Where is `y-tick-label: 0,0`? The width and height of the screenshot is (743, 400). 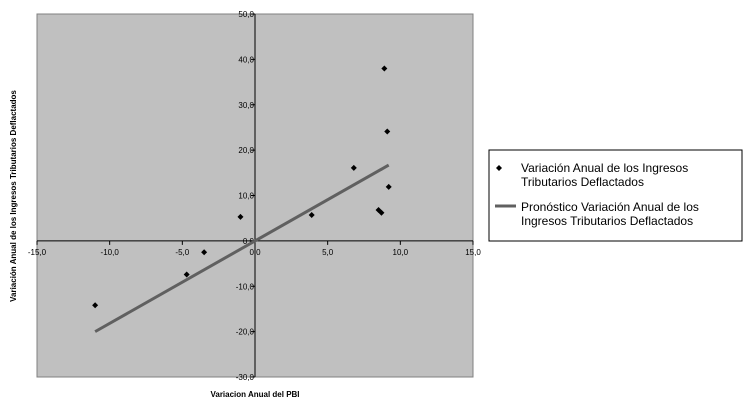
y-tick-label: 0,0 is located at coordinates (249, 241).